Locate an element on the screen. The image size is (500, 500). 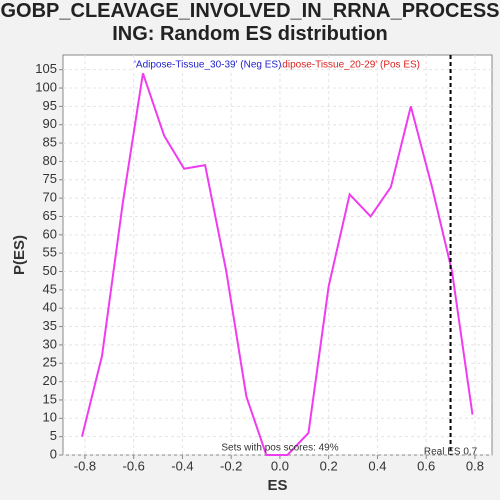
y-tick-label: 50 is located at coordinates (50, 270).